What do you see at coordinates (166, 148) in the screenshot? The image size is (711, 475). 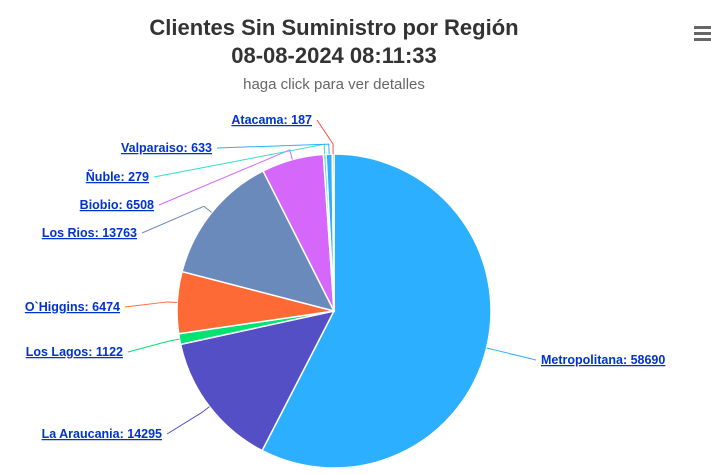 I see `data-label-valparaiso: Valparaiso: 633` at bounding box center [166, 148].